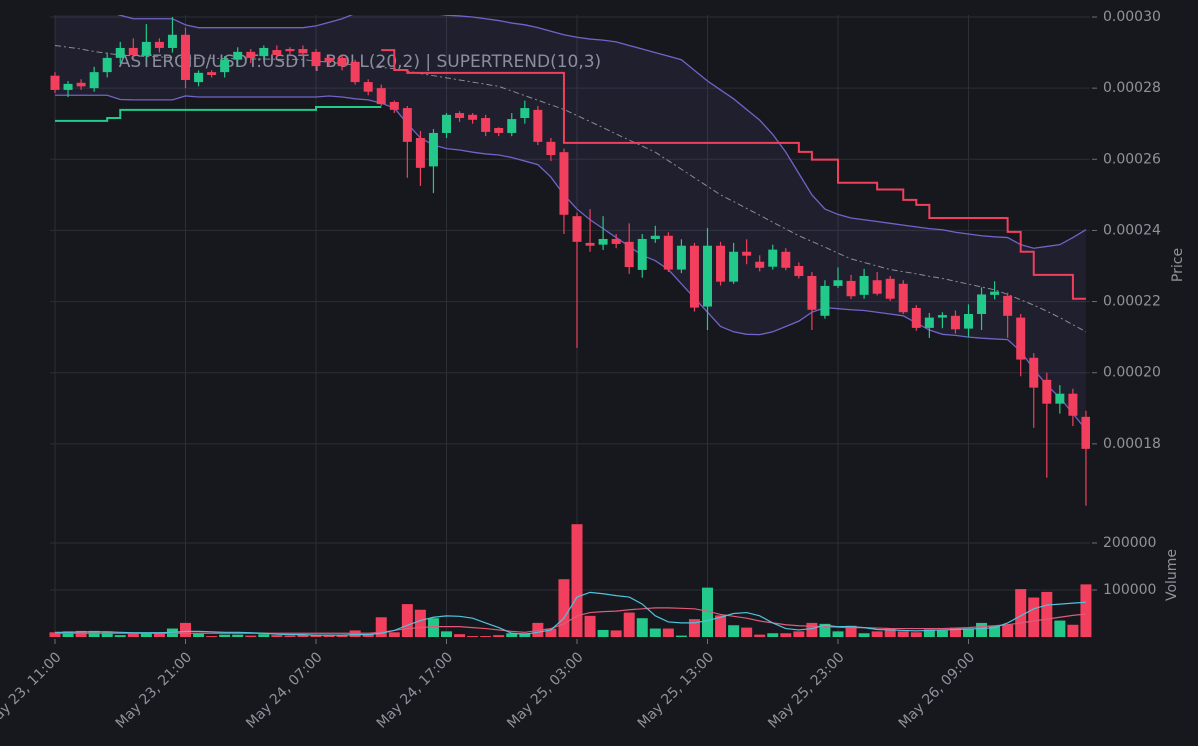  Describe the element at coordinates (1132, 159) in the screenshot. I see `y-tick-label: 0.00026` at that location.